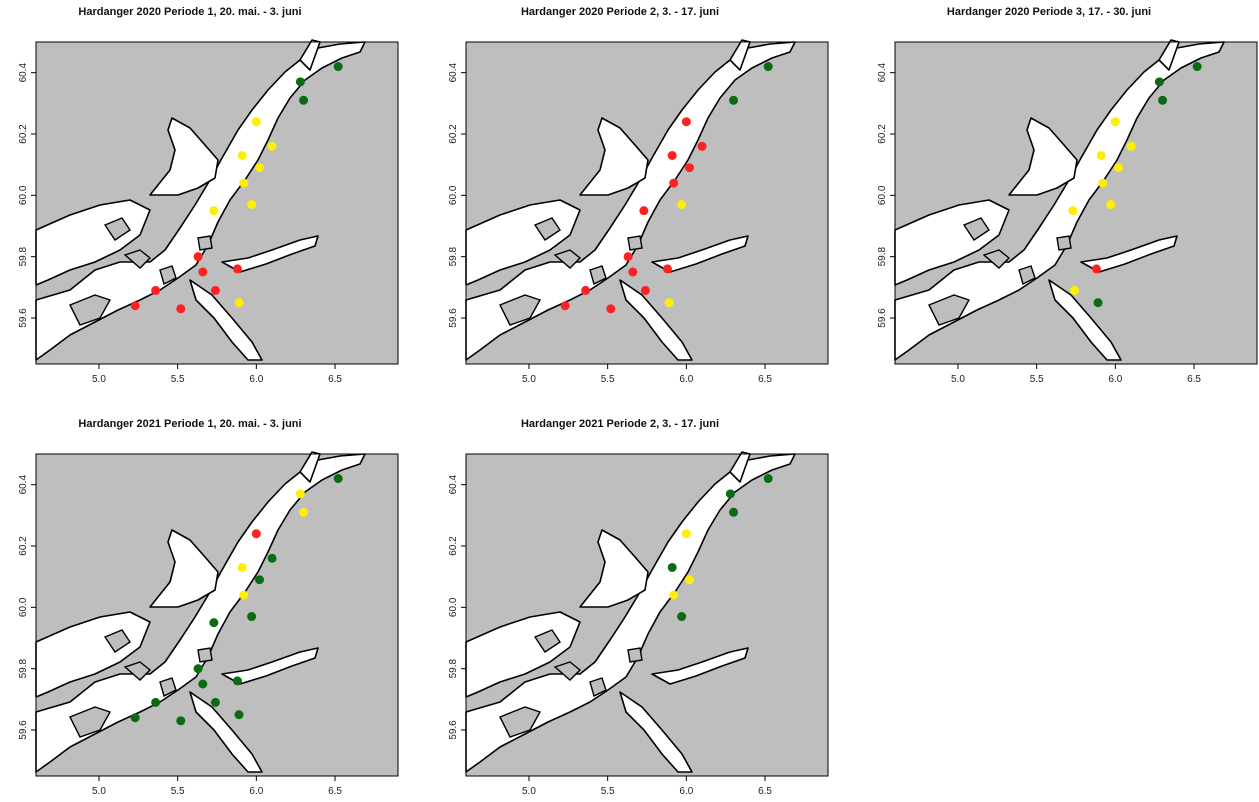  I want to click on panel-title: Hardanger 2020 Periode 2, 3. - 17. juni, so click(620, 12).